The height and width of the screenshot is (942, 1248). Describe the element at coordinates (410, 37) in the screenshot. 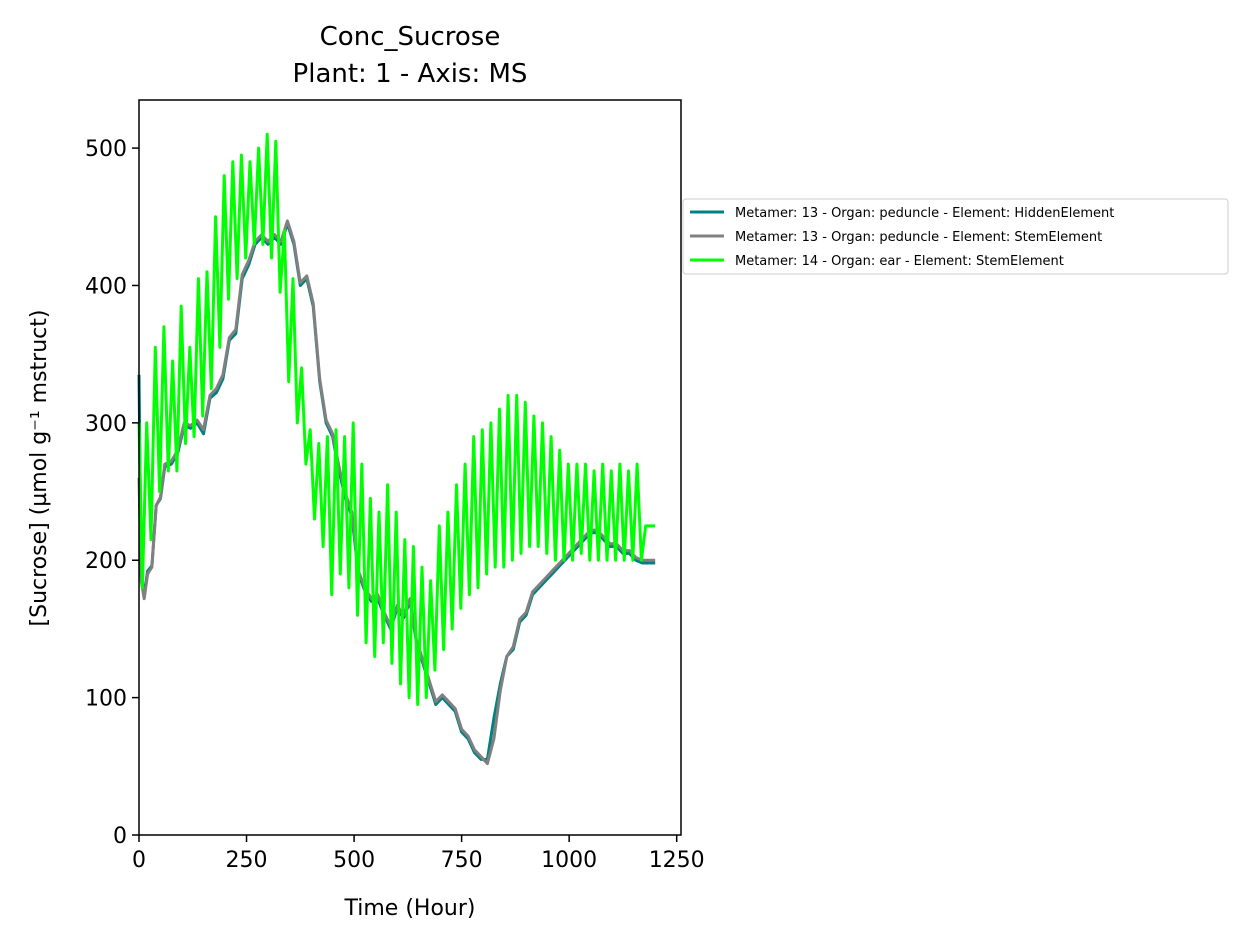

I see `chart-title: Conc_Sucrose` at that location.